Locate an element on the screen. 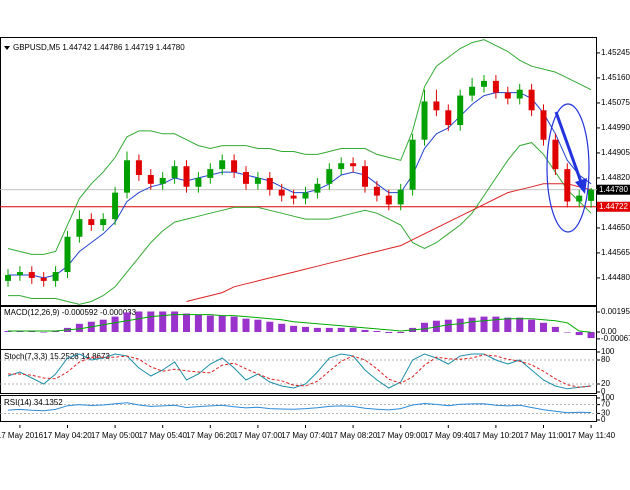 Image resolution: width=630 pixels, height=490 pixels. y-tick-label: 30 is located at coordinates (605, 413).